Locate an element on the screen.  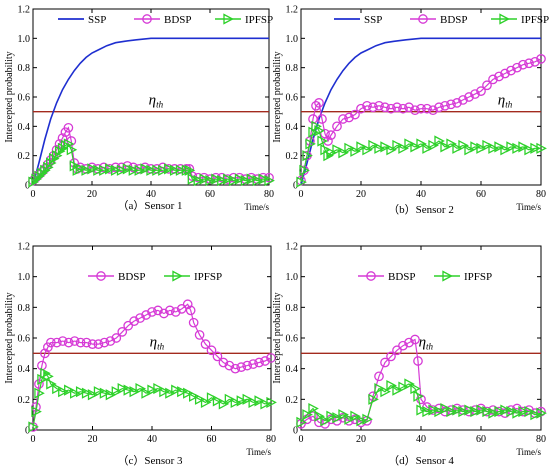
y-tick-label: 0.6 is located at coordinates (292, 98).